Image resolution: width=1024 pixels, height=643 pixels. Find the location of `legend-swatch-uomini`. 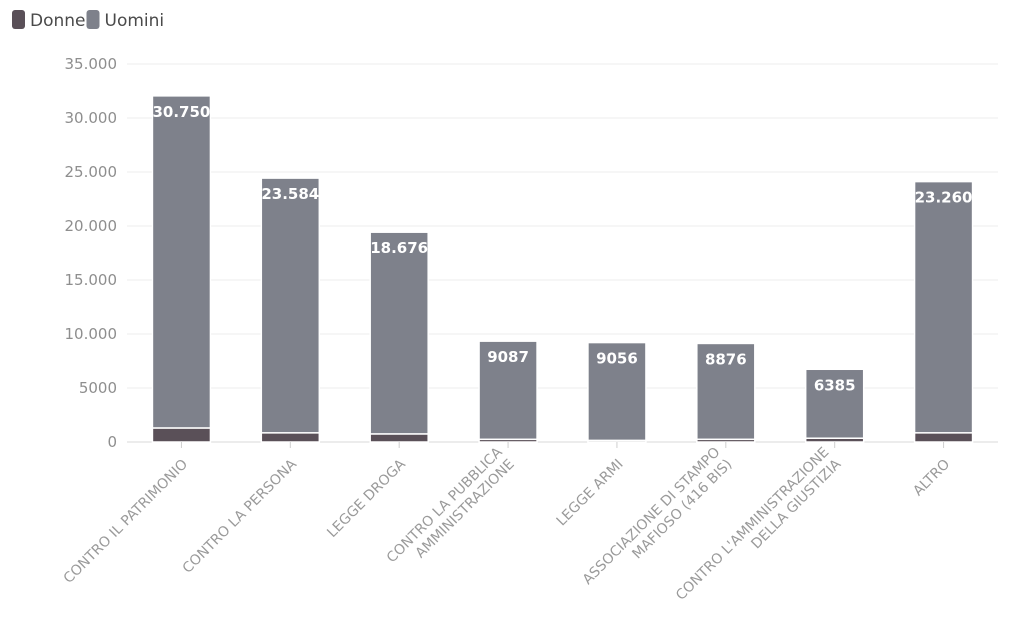

legend-swatch-uomini is located at coordinates (93, 19).